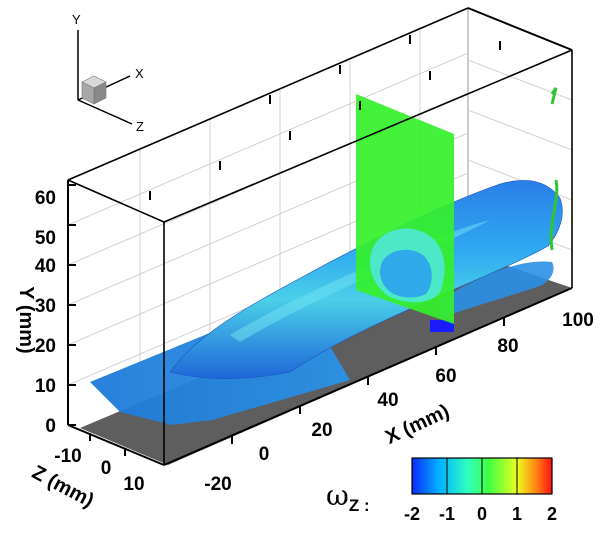 The height and width of the screenshot is (535, 600). Describe the element at coordinates (139, 73) in the screenshot. I see `triad-label-x: X` at that location.